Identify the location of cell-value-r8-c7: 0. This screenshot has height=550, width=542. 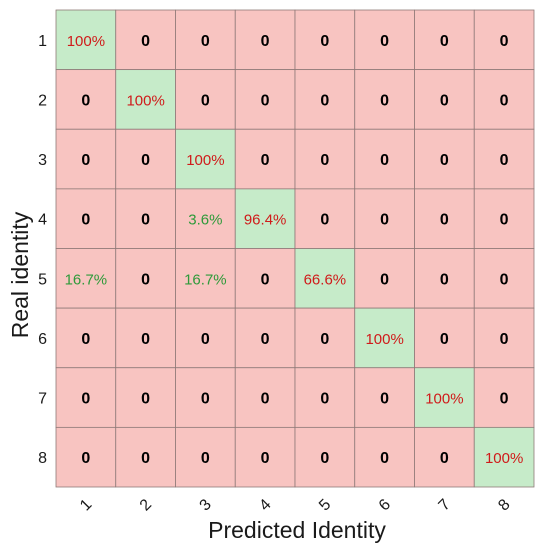
(444, 458).